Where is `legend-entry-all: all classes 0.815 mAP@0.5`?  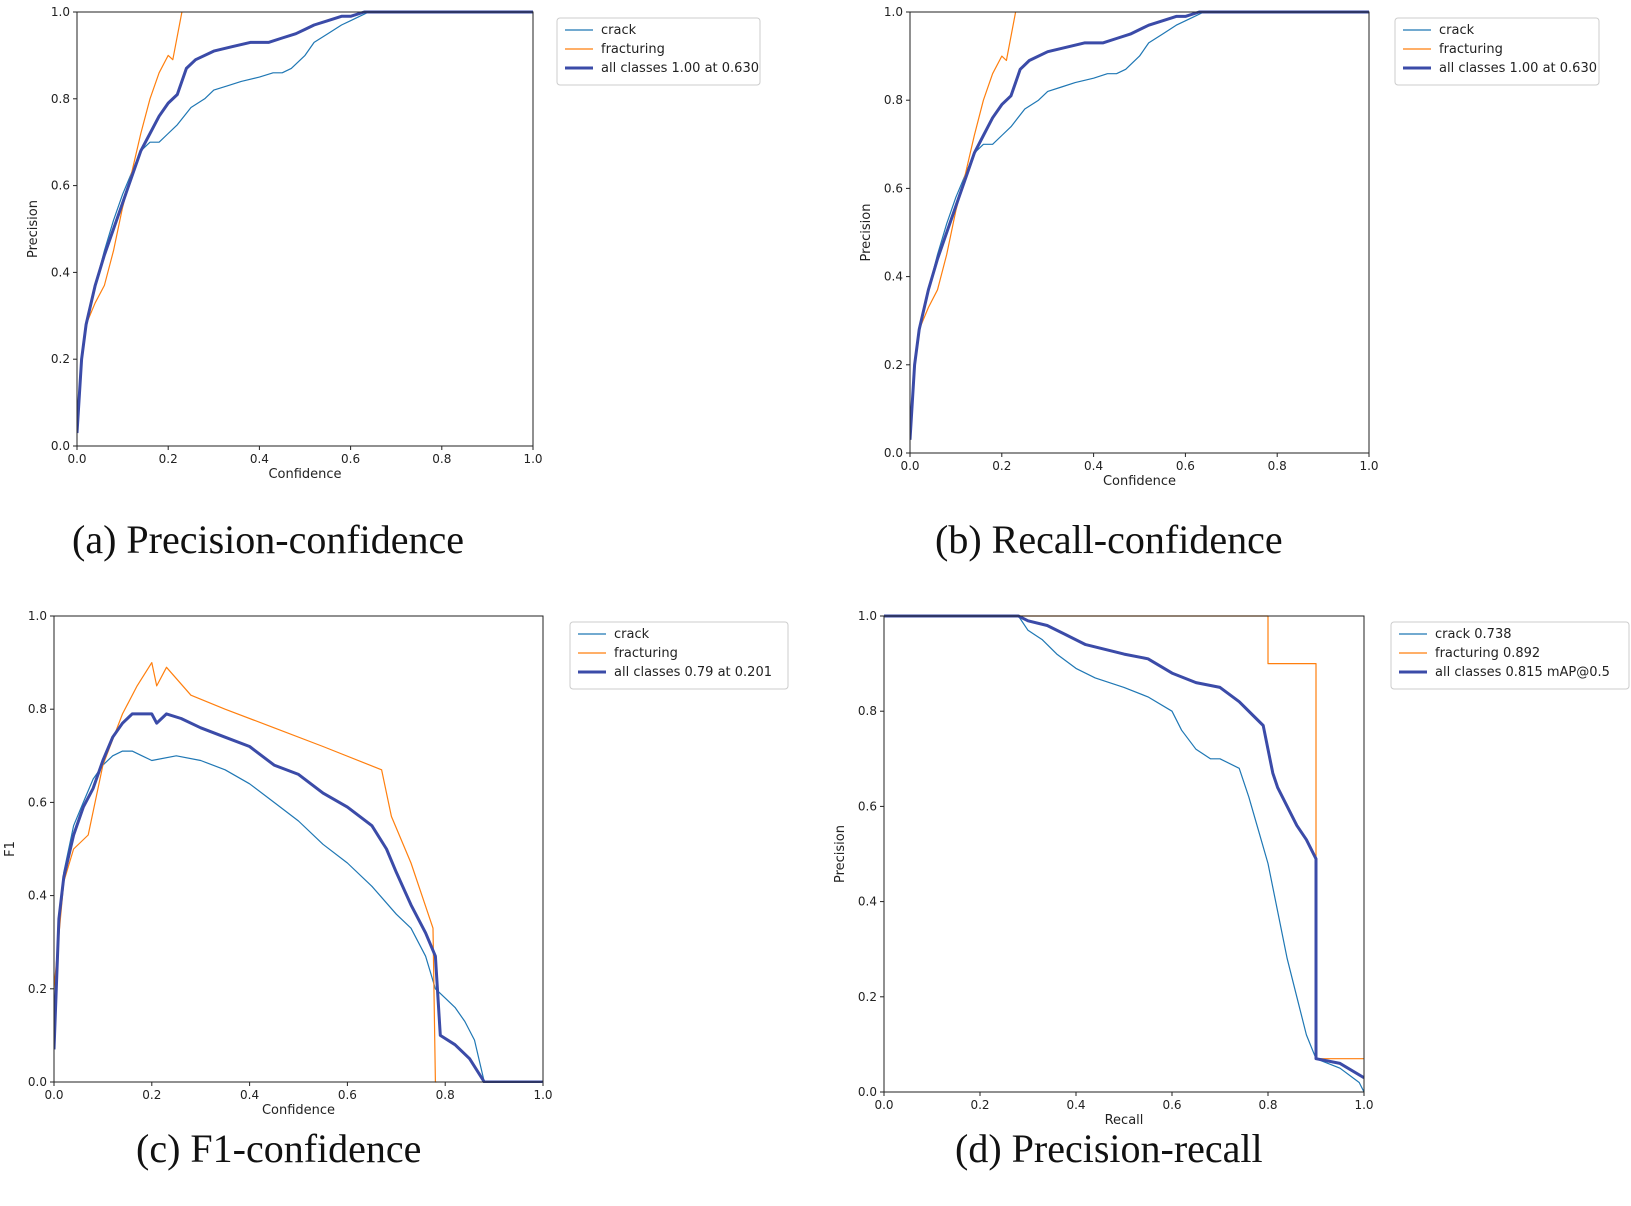 legend-entry-all: all classes 0.815 mAP@0.5 is located at coordinates (1522, 672).